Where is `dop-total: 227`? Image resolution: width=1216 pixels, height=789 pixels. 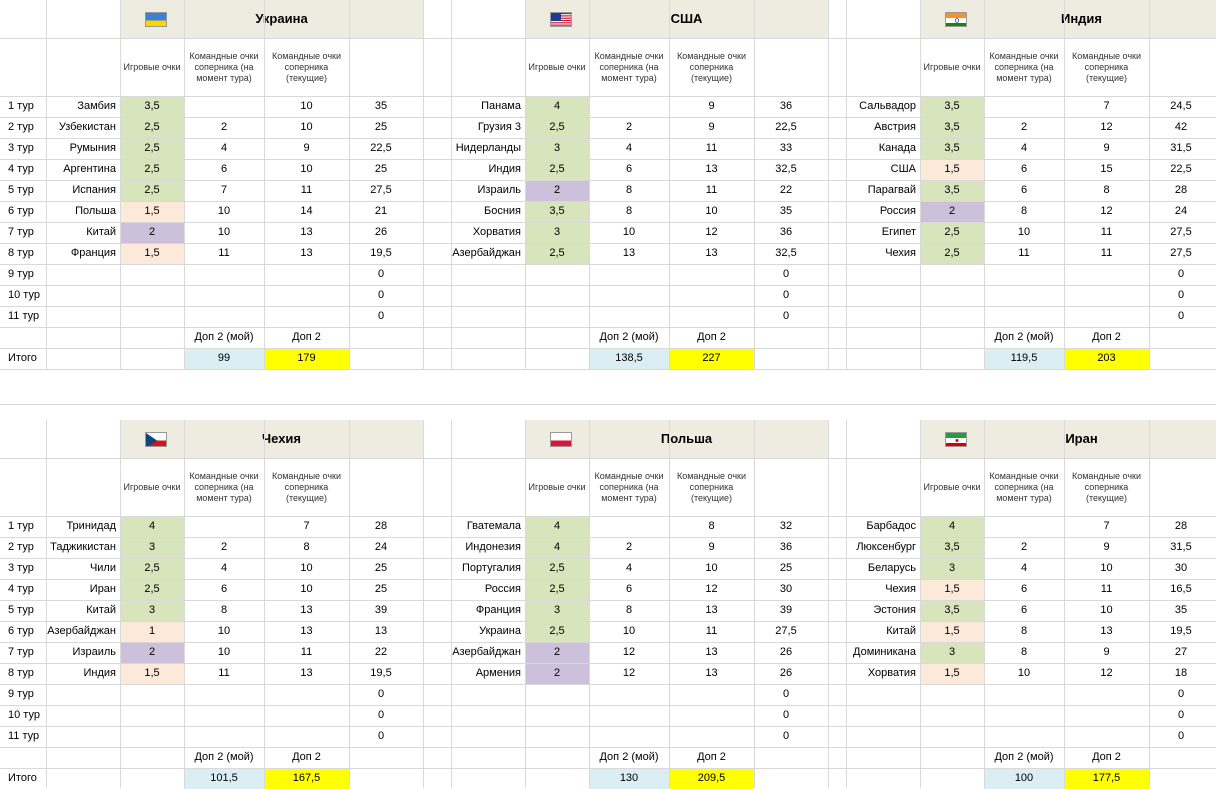 dop-total: 227 is located at coordinates (711, 358).